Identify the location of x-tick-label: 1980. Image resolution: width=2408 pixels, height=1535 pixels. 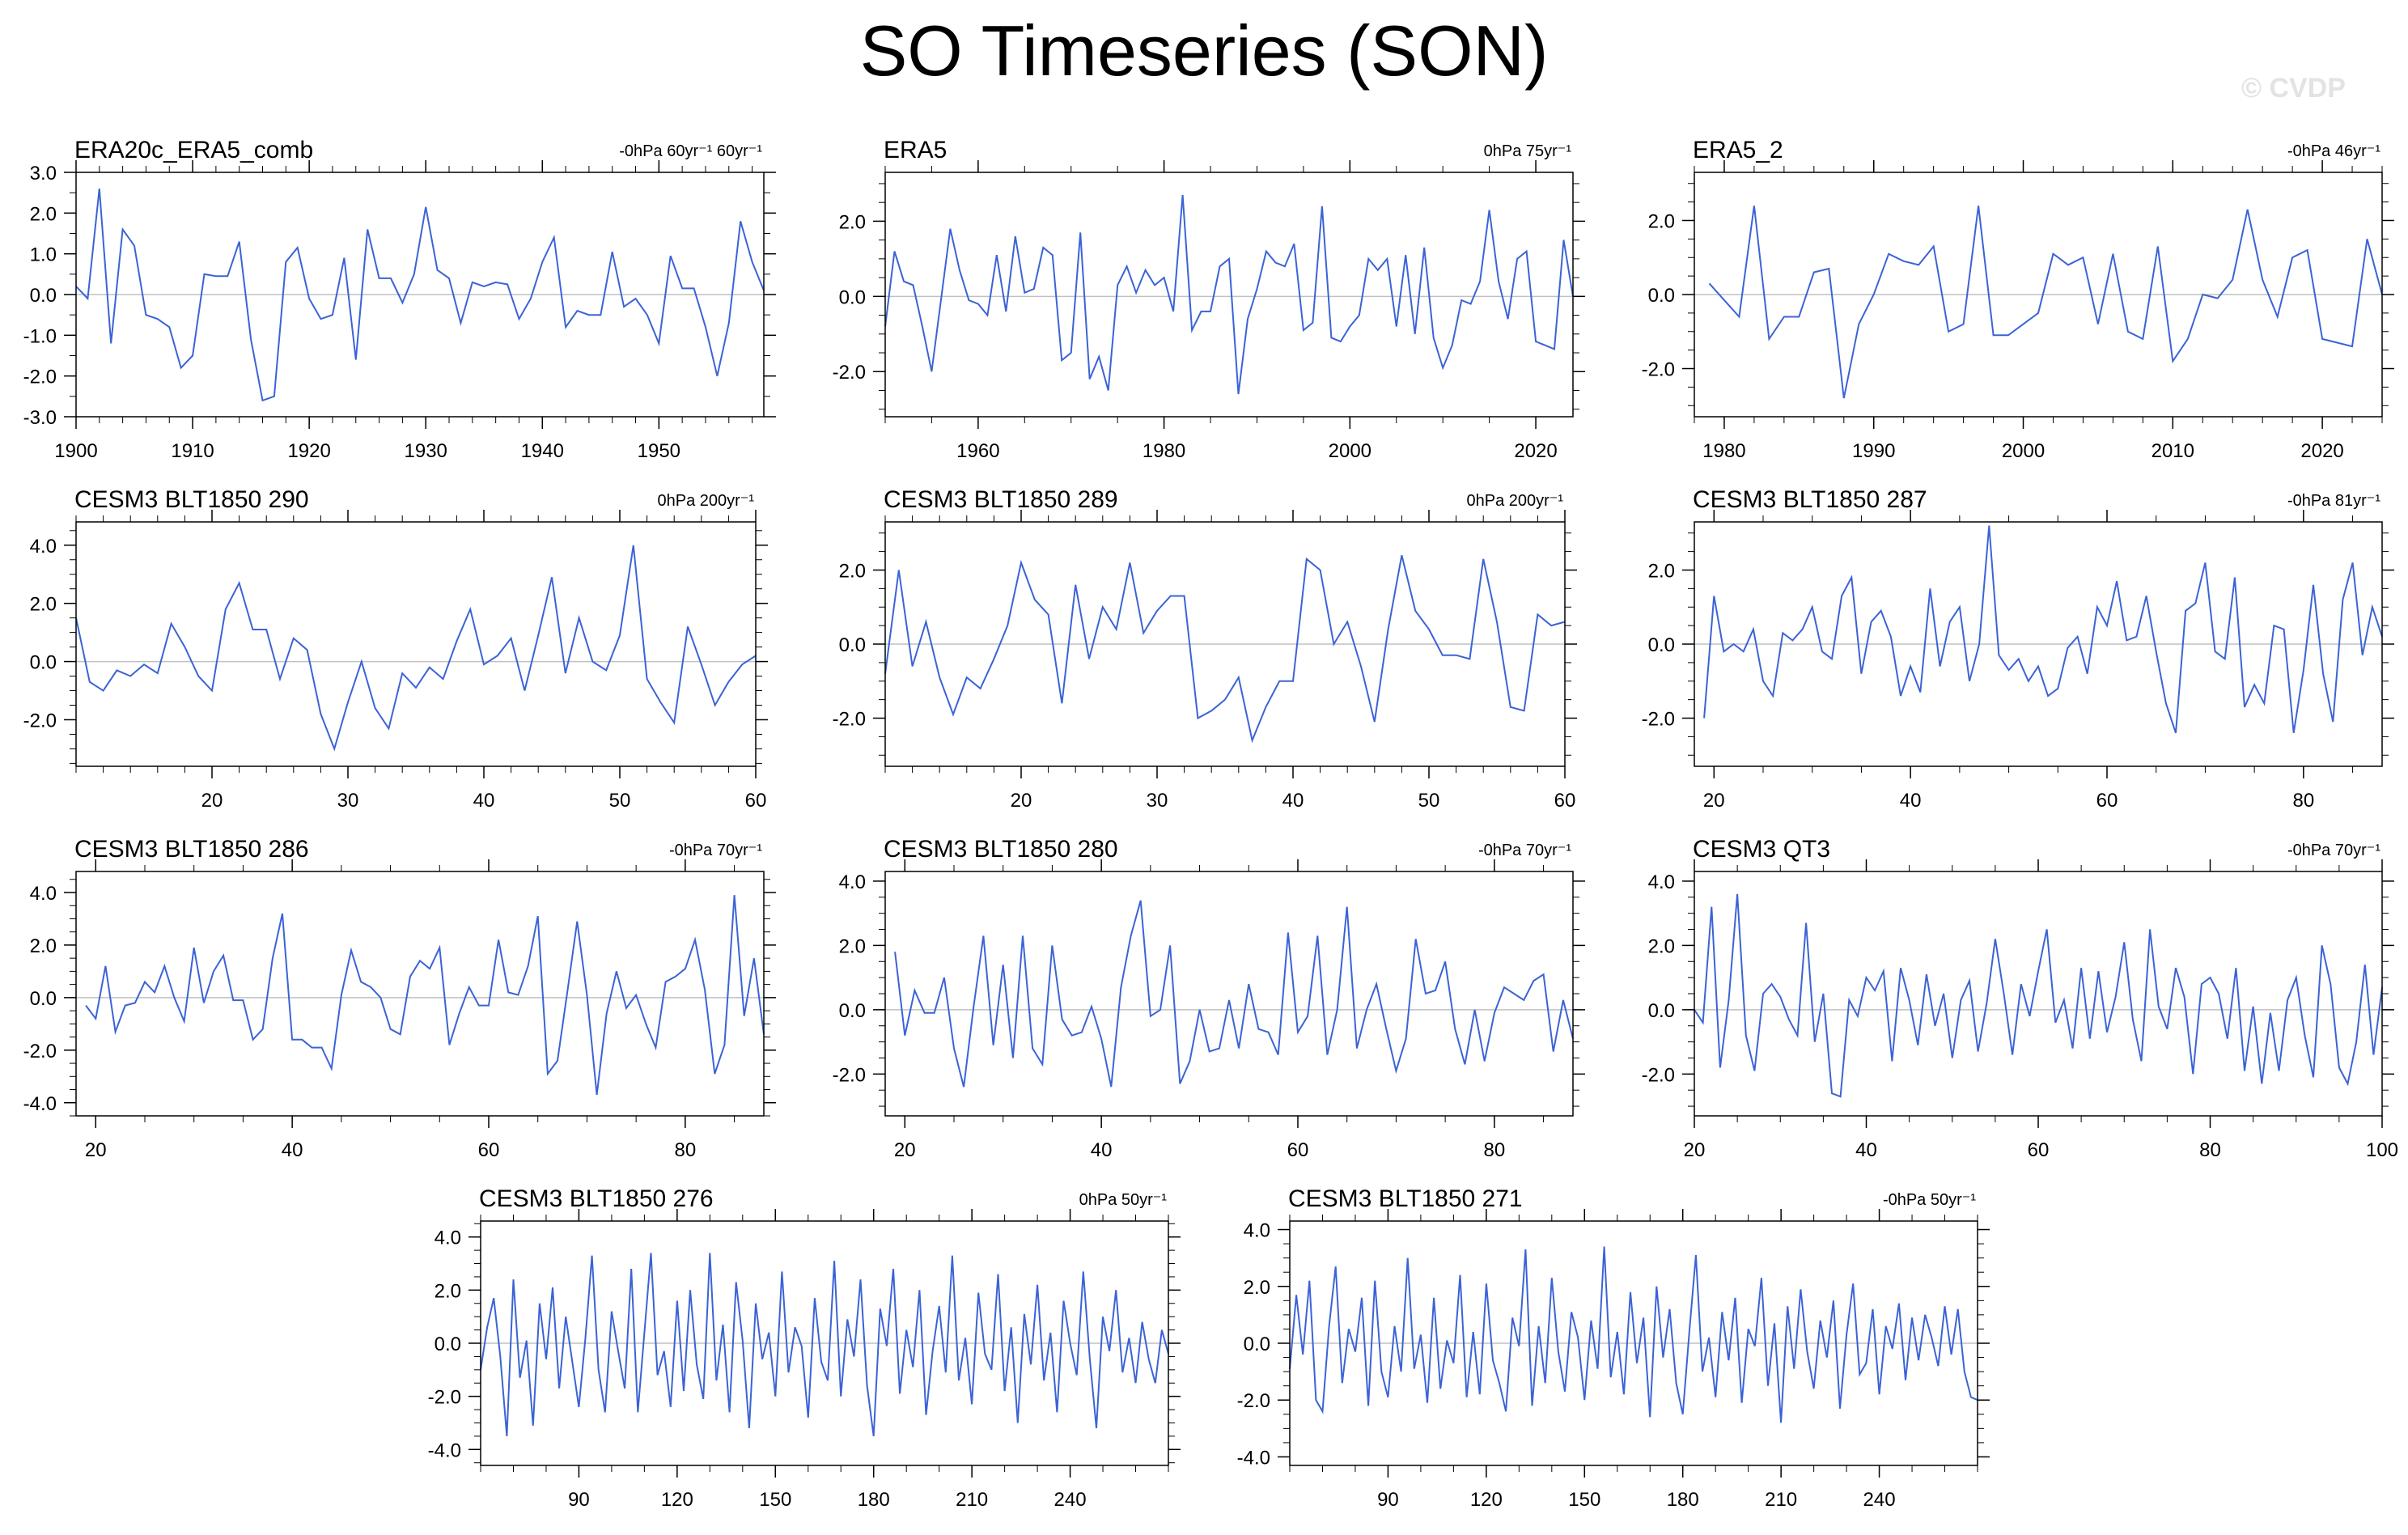
(1723, 451).